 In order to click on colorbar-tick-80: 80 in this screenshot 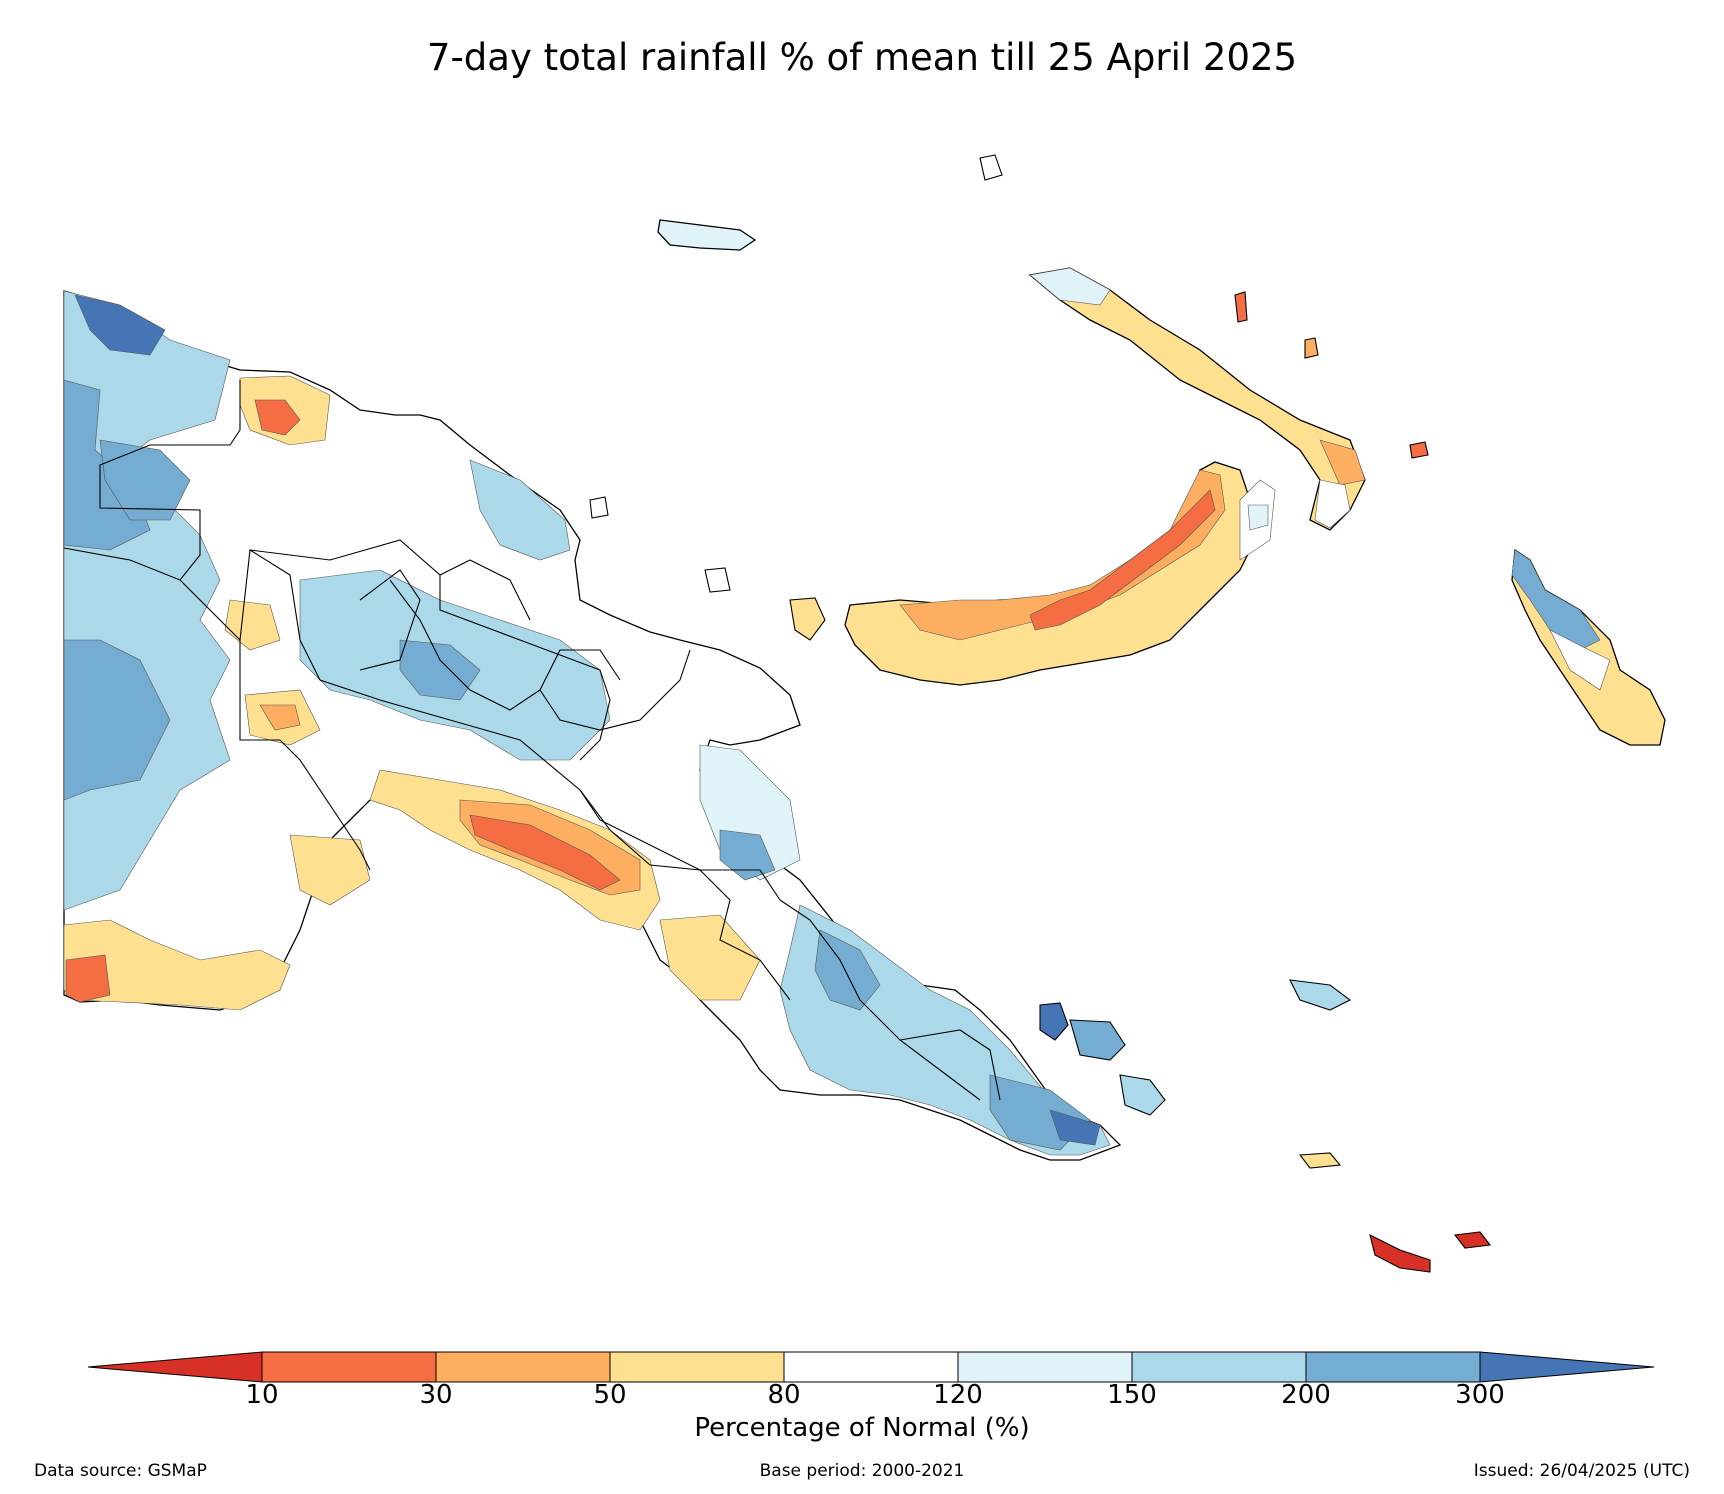, I will do `click(784, 1395)`.